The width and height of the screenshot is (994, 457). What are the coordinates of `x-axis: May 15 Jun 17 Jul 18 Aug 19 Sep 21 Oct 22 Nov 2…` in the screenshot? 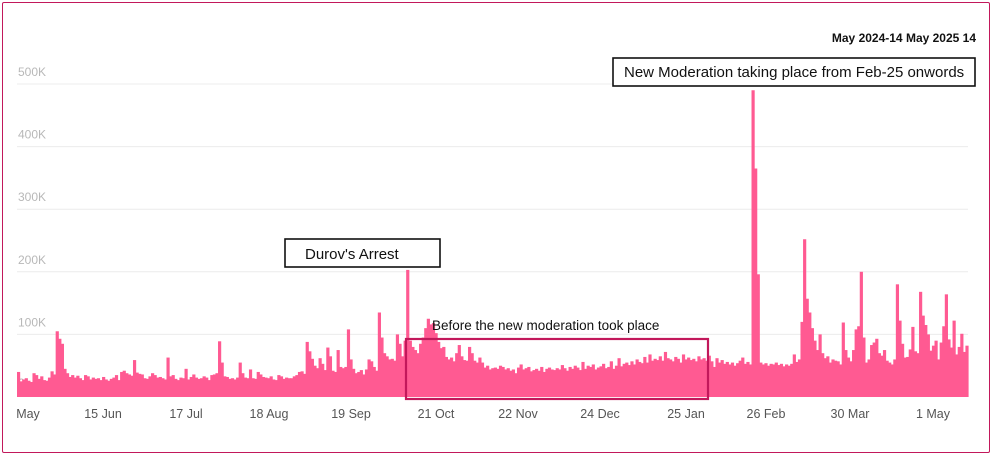 It's located at (483, 414).